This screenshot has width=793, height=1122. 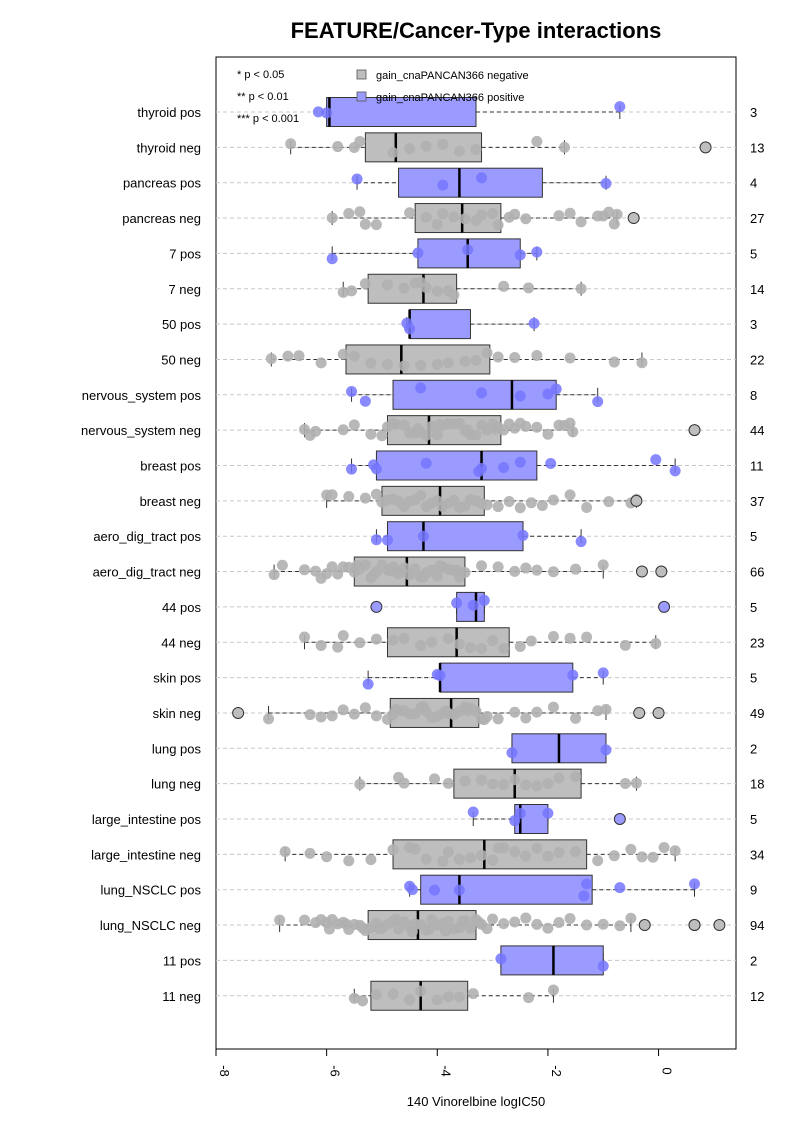 What do you see at coordinates (466, 288) in the screenshot?
I see `row-7-neg: 7 neg 14` at bounding box center [466, 288].